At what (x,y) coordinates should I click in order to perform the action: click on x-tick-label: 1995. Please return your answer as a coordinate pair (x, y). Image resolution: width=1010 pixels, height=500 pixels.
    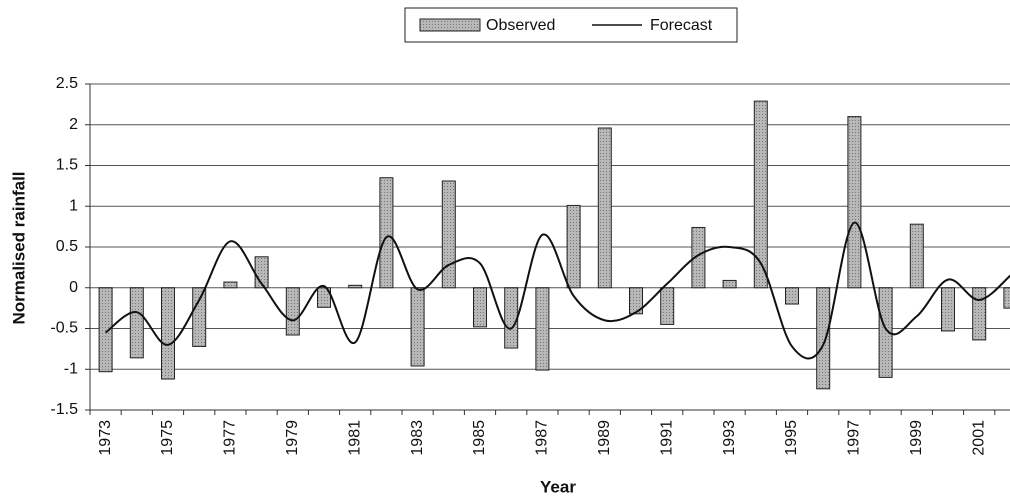
    Looking at the image, I should click on (791, 438).